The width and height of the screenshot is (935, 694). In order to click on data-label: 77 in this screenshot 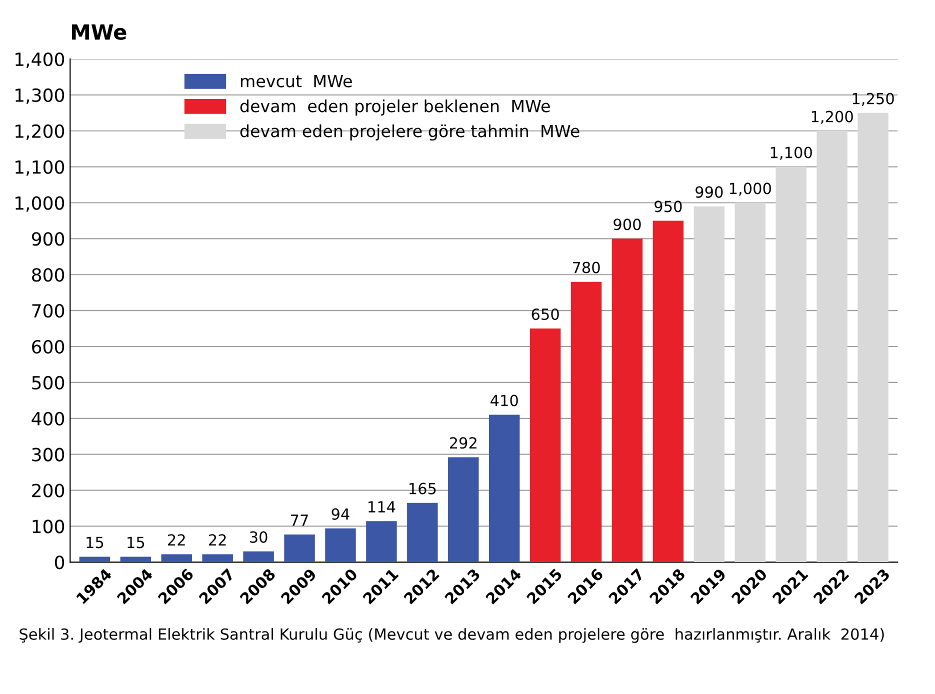, I will do `click(299, 520)`.